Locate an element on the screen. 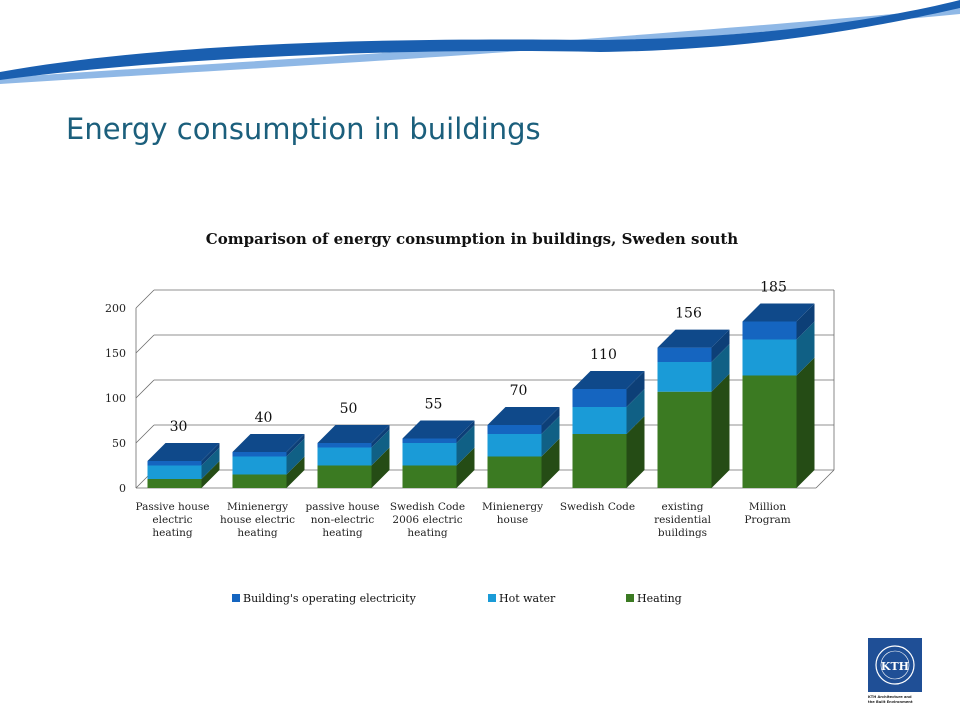 Image resolution: width=960 pixels, height=720 pixels. data-label: 40 is located at coordinates (264, 418).